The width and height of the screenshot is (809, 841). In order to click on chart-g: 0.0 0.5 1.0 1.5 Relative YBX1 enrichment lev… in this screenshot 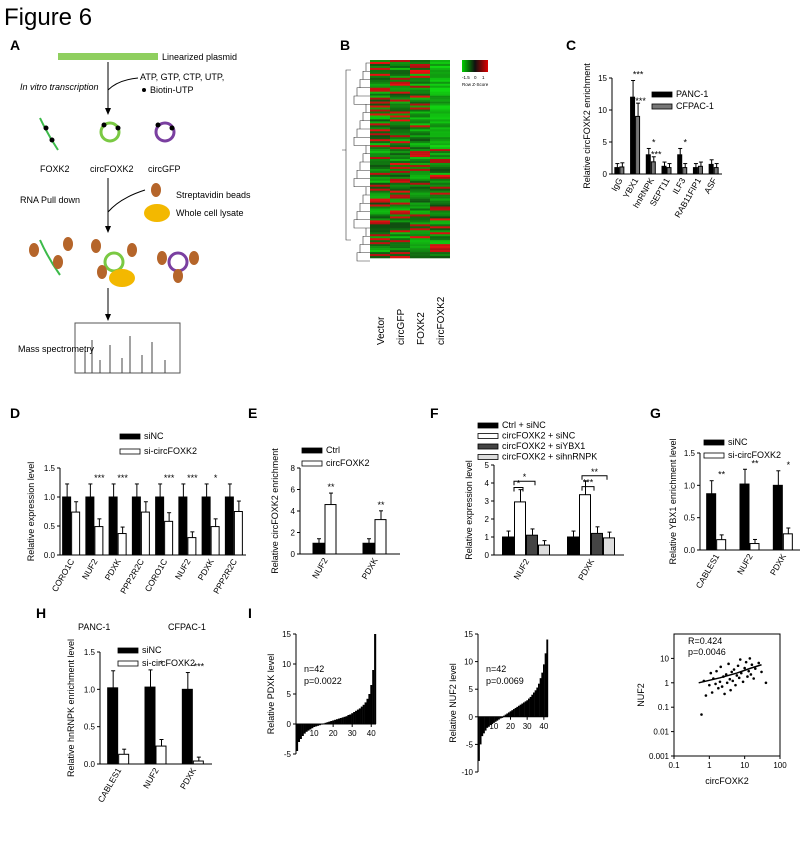, I will do `click(734, 513)`.